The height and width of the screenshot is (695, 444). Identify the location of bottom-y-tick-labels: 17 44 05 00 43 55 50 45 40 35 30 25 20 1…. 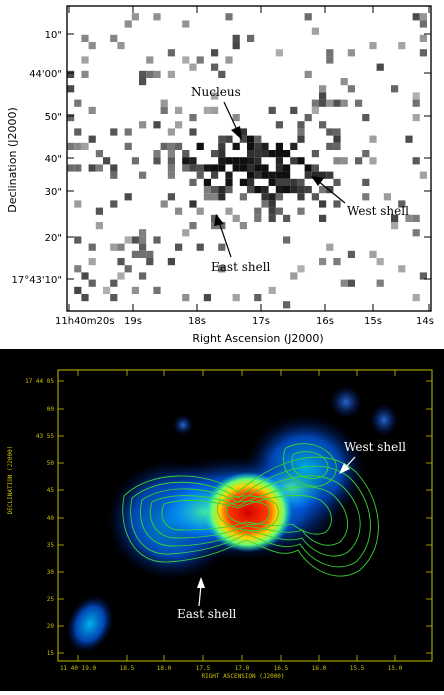
(39, 517).